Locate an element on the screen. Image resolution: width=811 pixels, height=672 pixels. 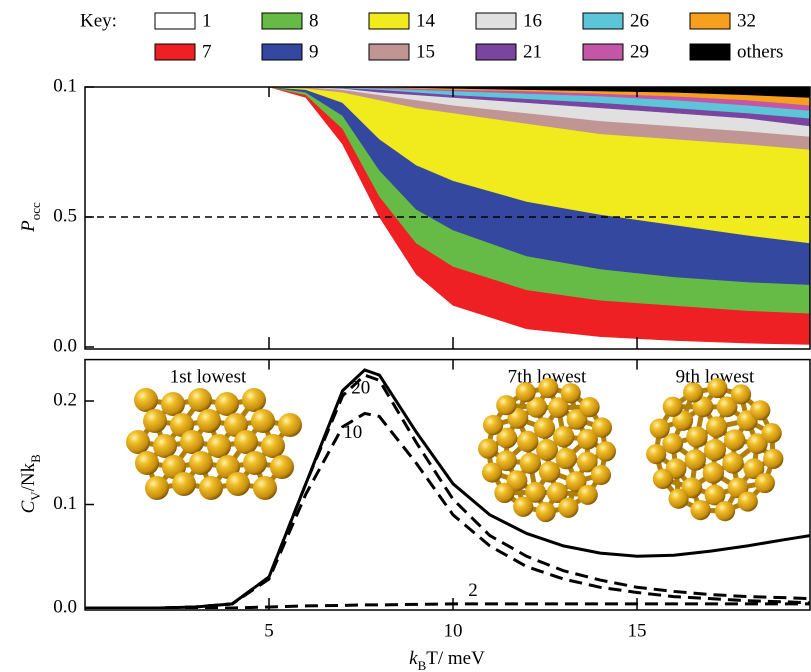
x-axis-label: kBT/ meV is located at coordinates (447, 660).